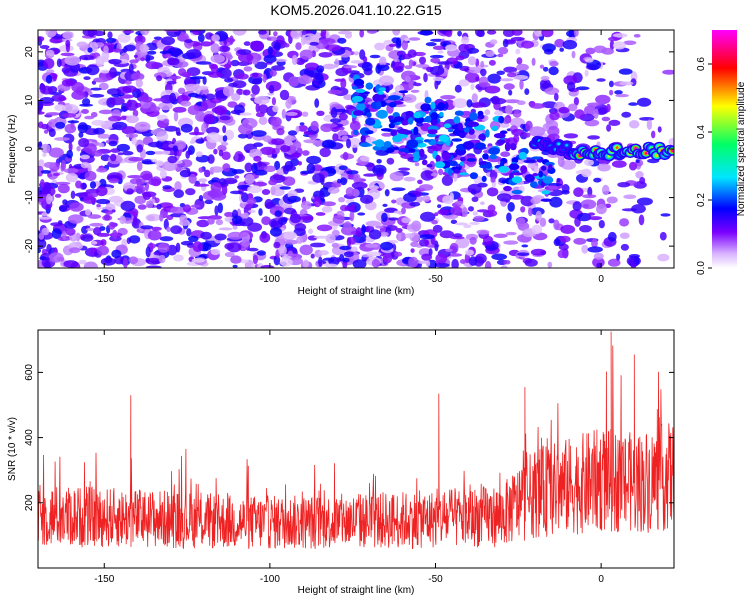 This screenshot has height=600, width=750. Describe the element at coordinates (704, 166) in the screenshot. I see `colorbar-ticks: 0.0 0.2 0.4 0.6` at that location.